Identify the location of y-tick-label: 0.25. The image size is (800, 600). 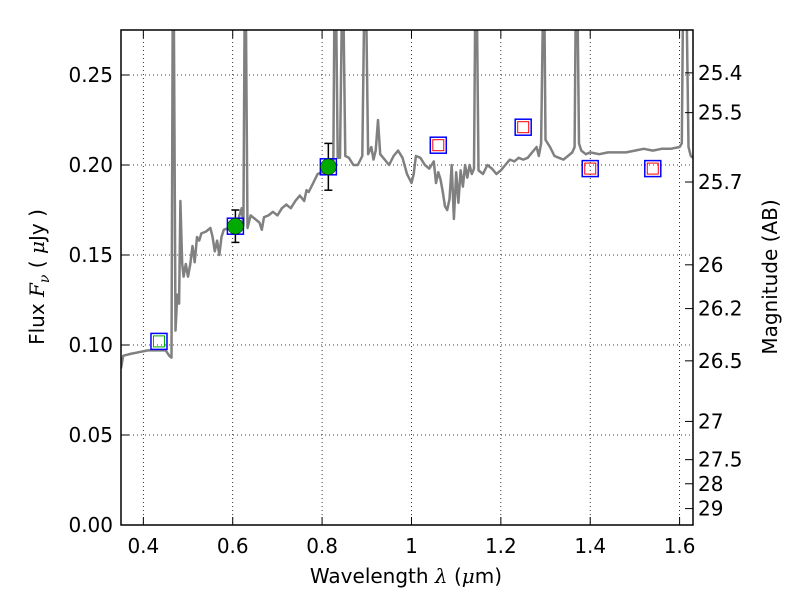
(90, 75).